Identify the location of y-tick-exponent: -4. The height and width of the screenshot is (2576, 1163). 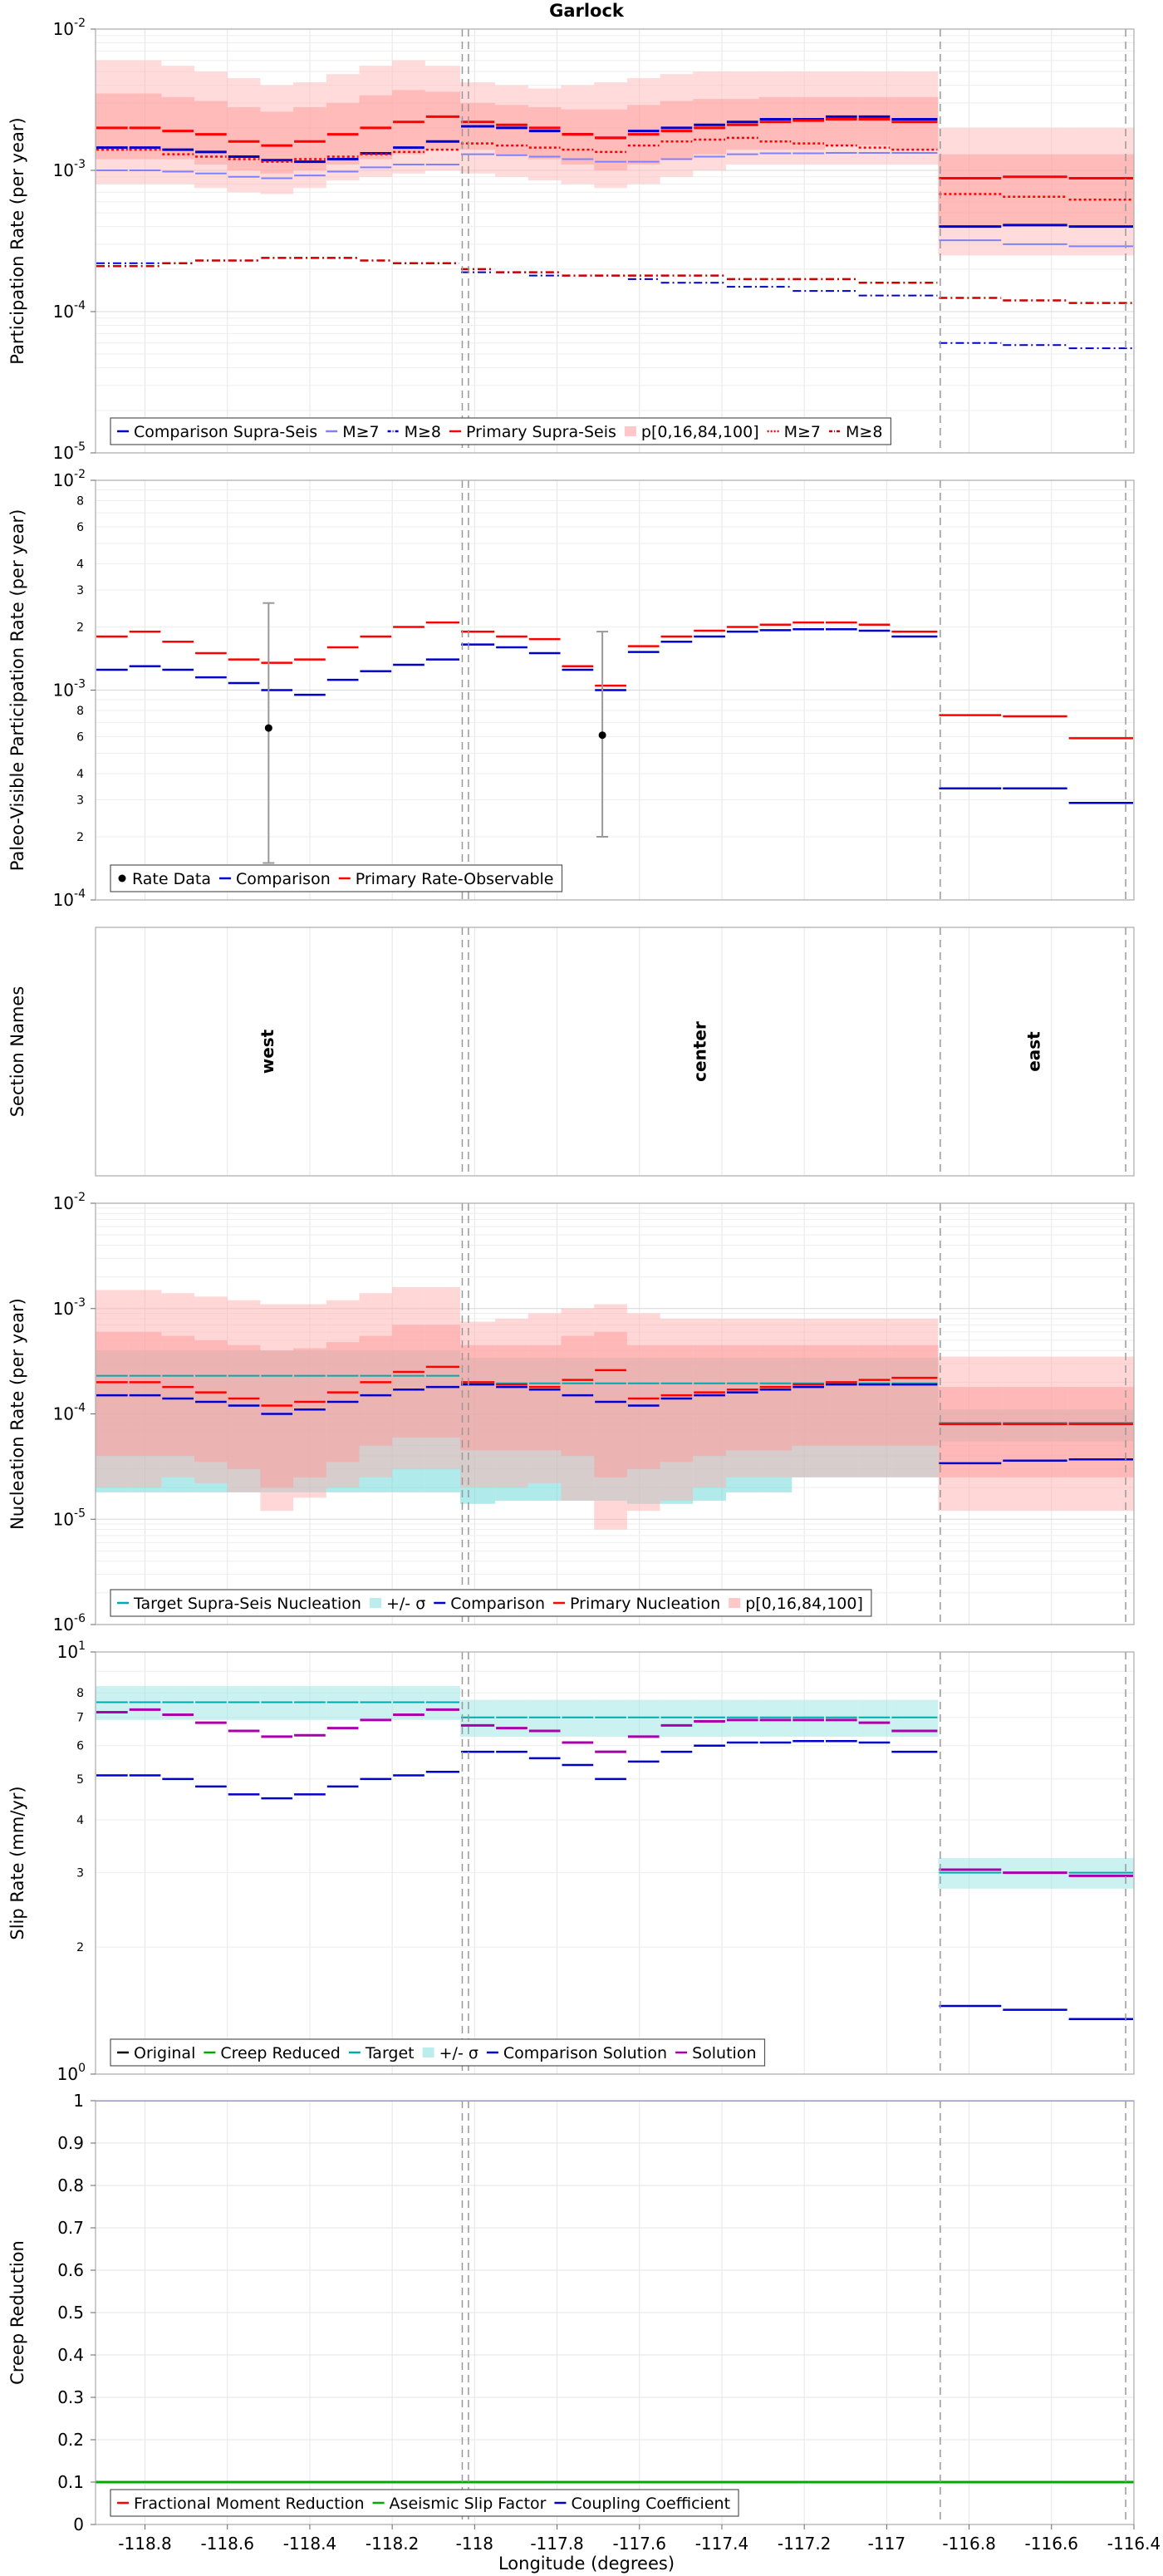
(80, 1408).